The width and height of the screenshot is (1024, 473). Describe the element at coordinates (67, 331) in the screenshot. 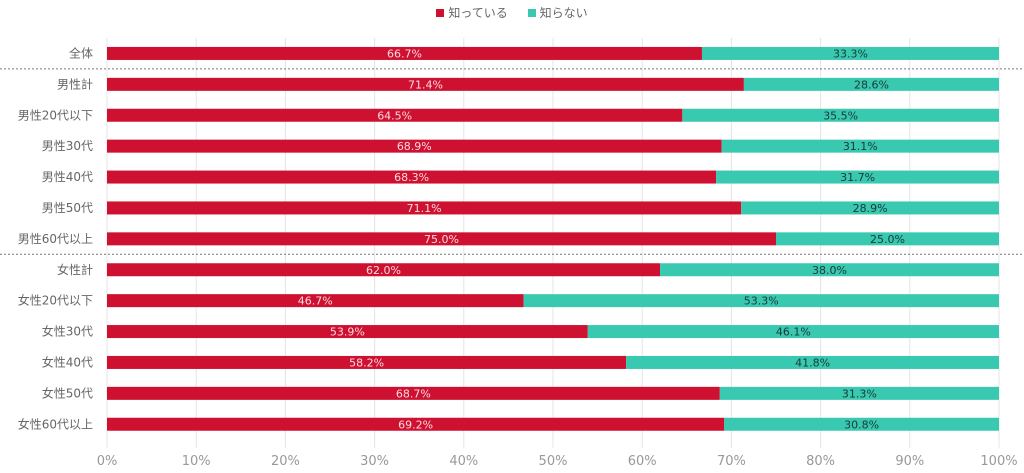

I see `category-label: 女性30代` at that location.